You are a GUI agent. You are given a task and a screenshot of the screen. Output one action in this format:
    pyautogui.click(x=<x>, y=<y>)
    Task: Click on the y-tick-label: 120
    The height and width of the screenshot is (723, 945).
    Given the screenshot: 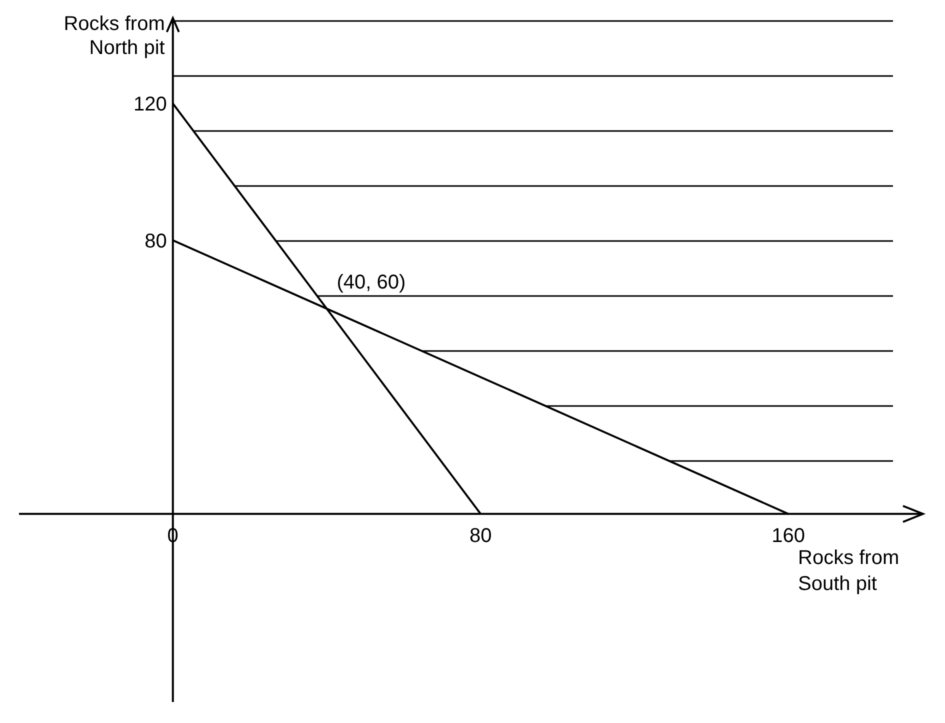 What is the action you would take?
    pyautogui.click(x=150, y=105)
    